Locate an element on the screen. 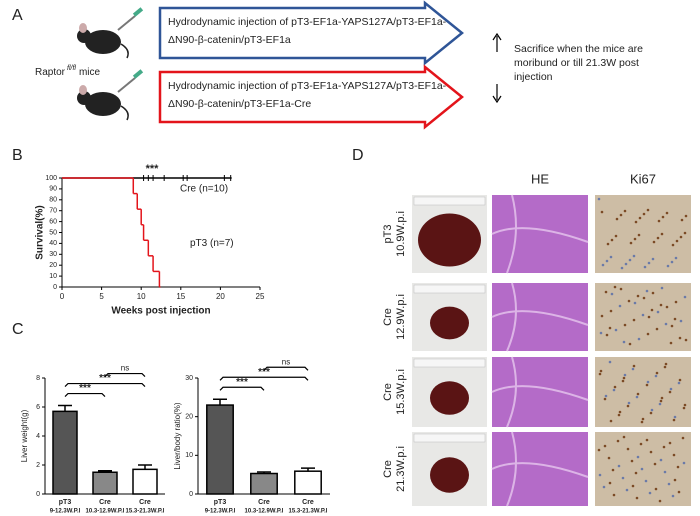 The image size is (700, 516). ki67-stain is located at coordinates (643, 317).